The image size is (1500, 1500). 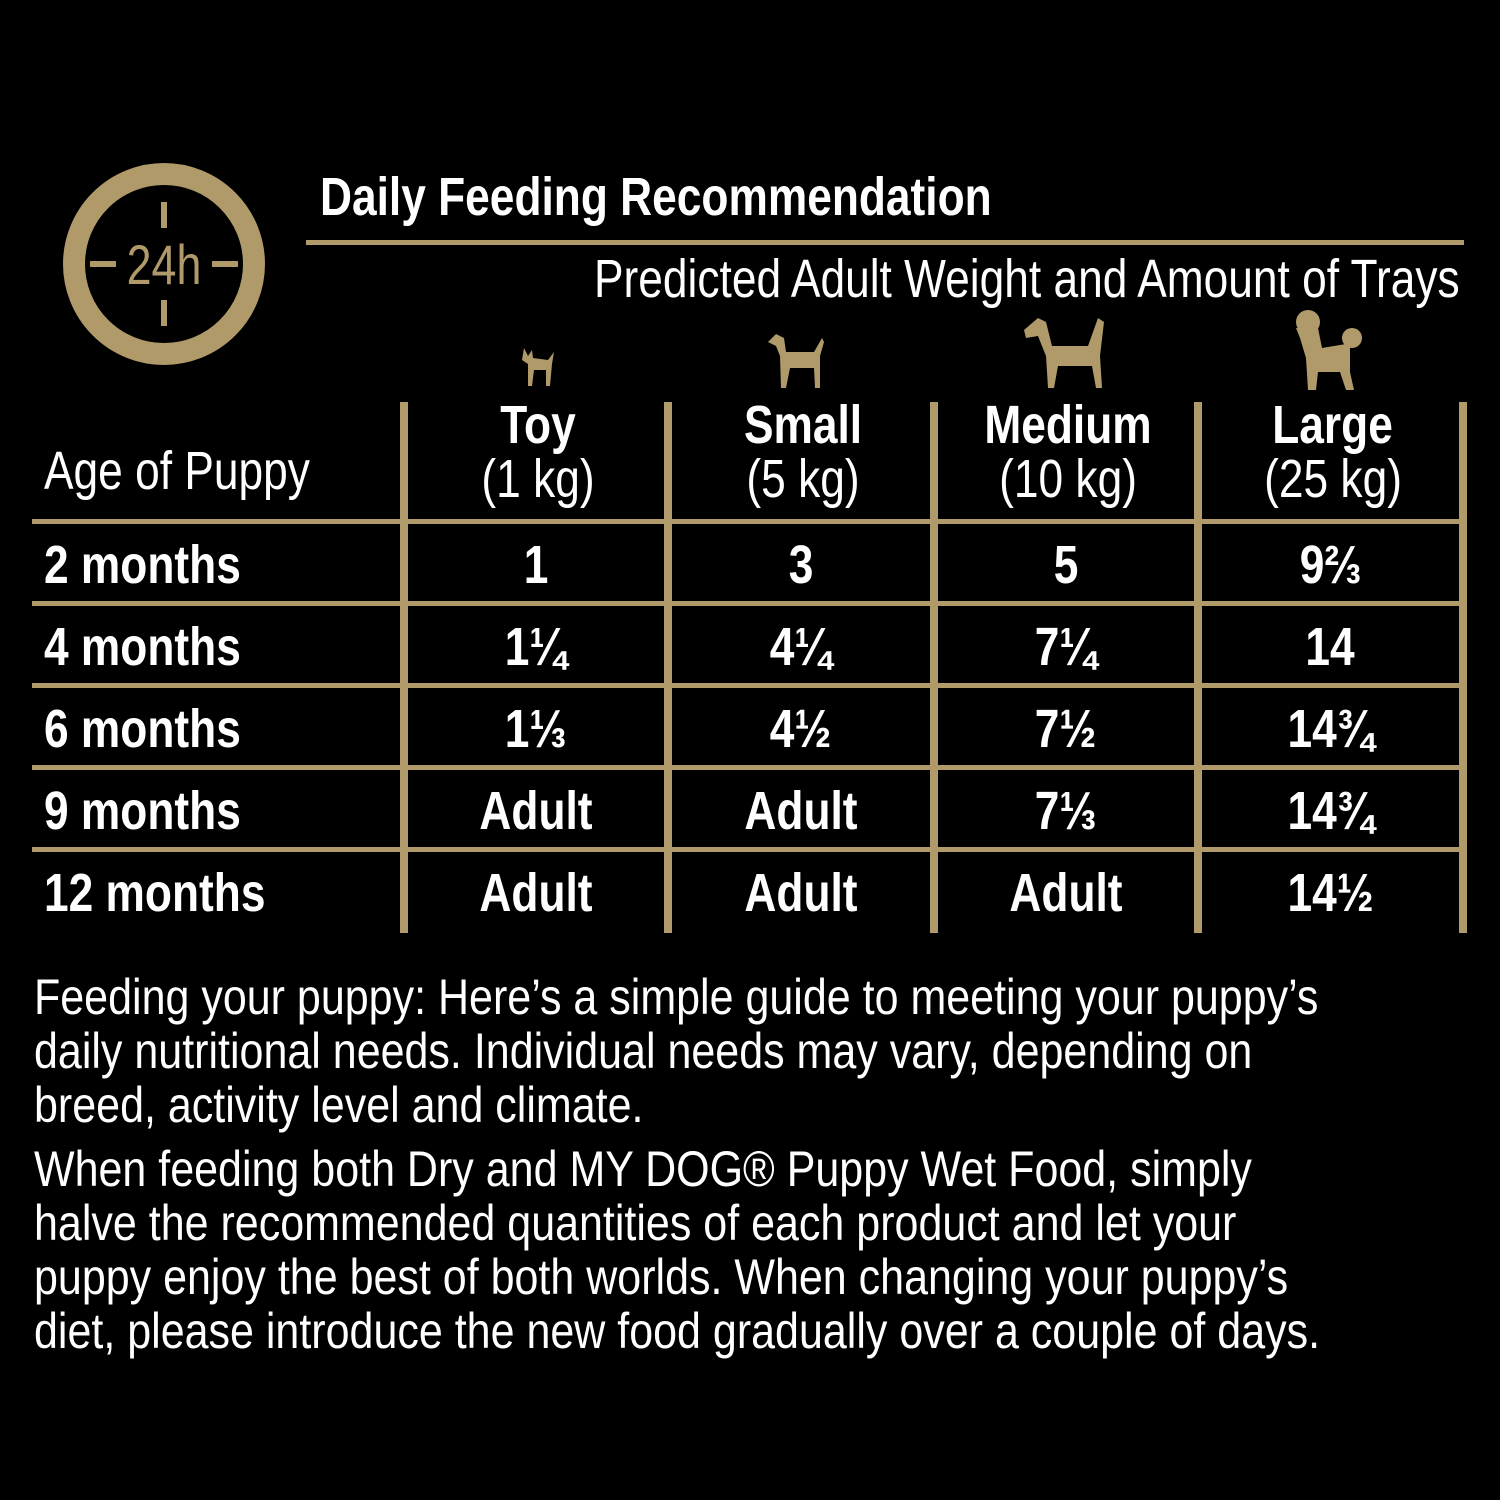 I want to click on column-header-toy: Toy (1 kg), so click(x=538, y=452).